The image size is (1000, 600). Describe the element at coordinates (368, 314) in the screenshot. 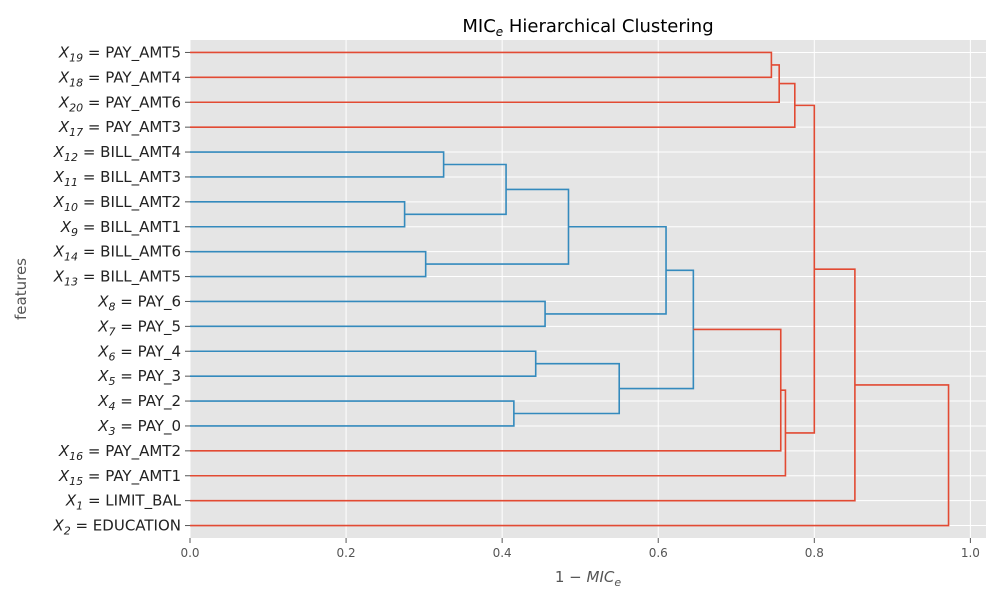

I see `dendrogram-link-m9` at that location.